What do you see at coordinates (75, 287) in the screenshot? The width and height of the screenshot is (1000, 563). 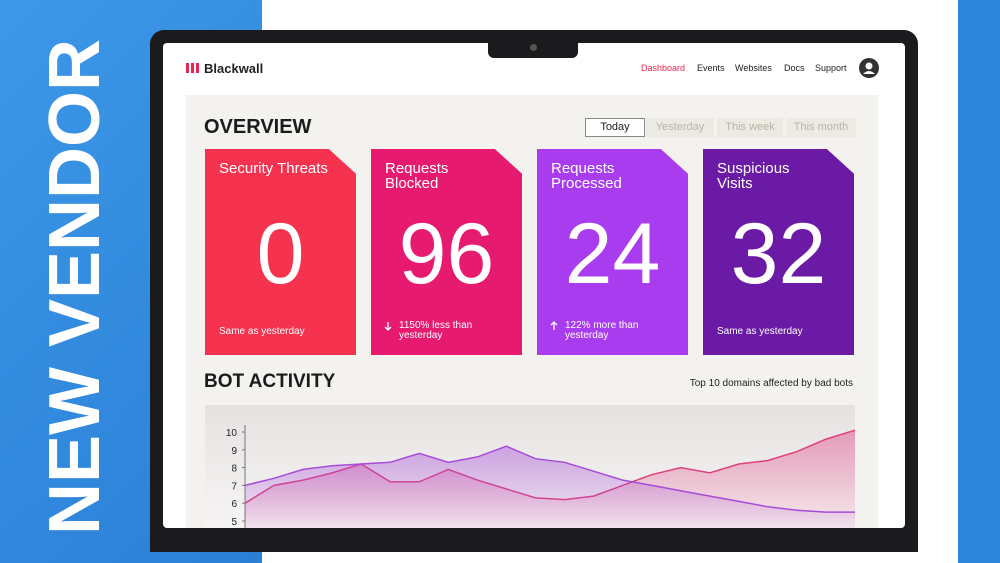 I see `banner-text: NEW VENDOR` at bounding box center [75, 287].